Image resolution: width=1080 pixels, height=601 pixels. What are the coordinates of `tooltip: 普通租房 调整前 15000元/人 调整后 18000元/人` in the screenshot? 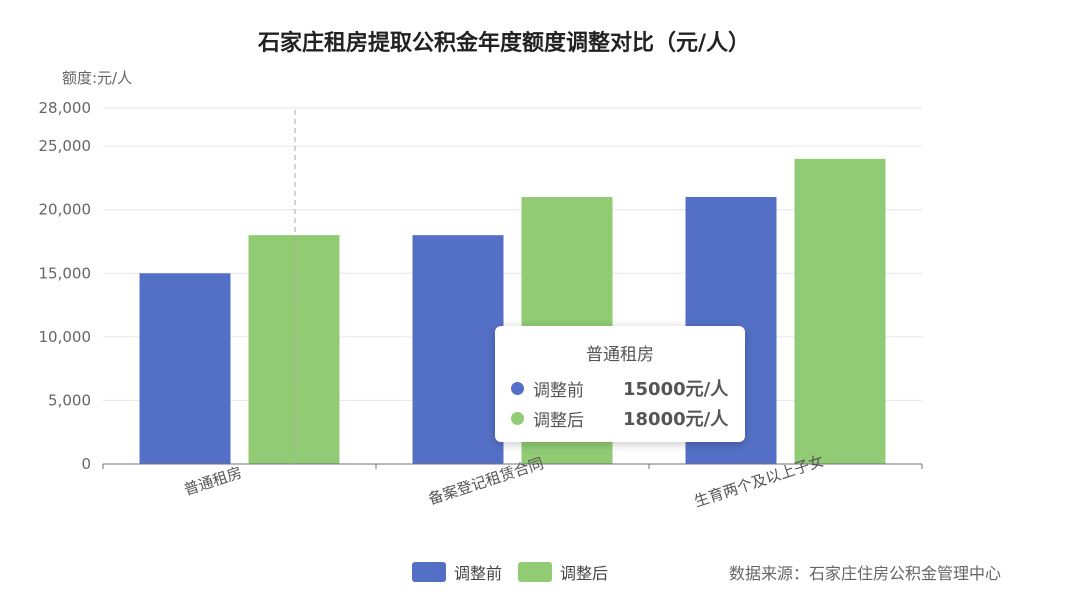 It's located at (620, 384).